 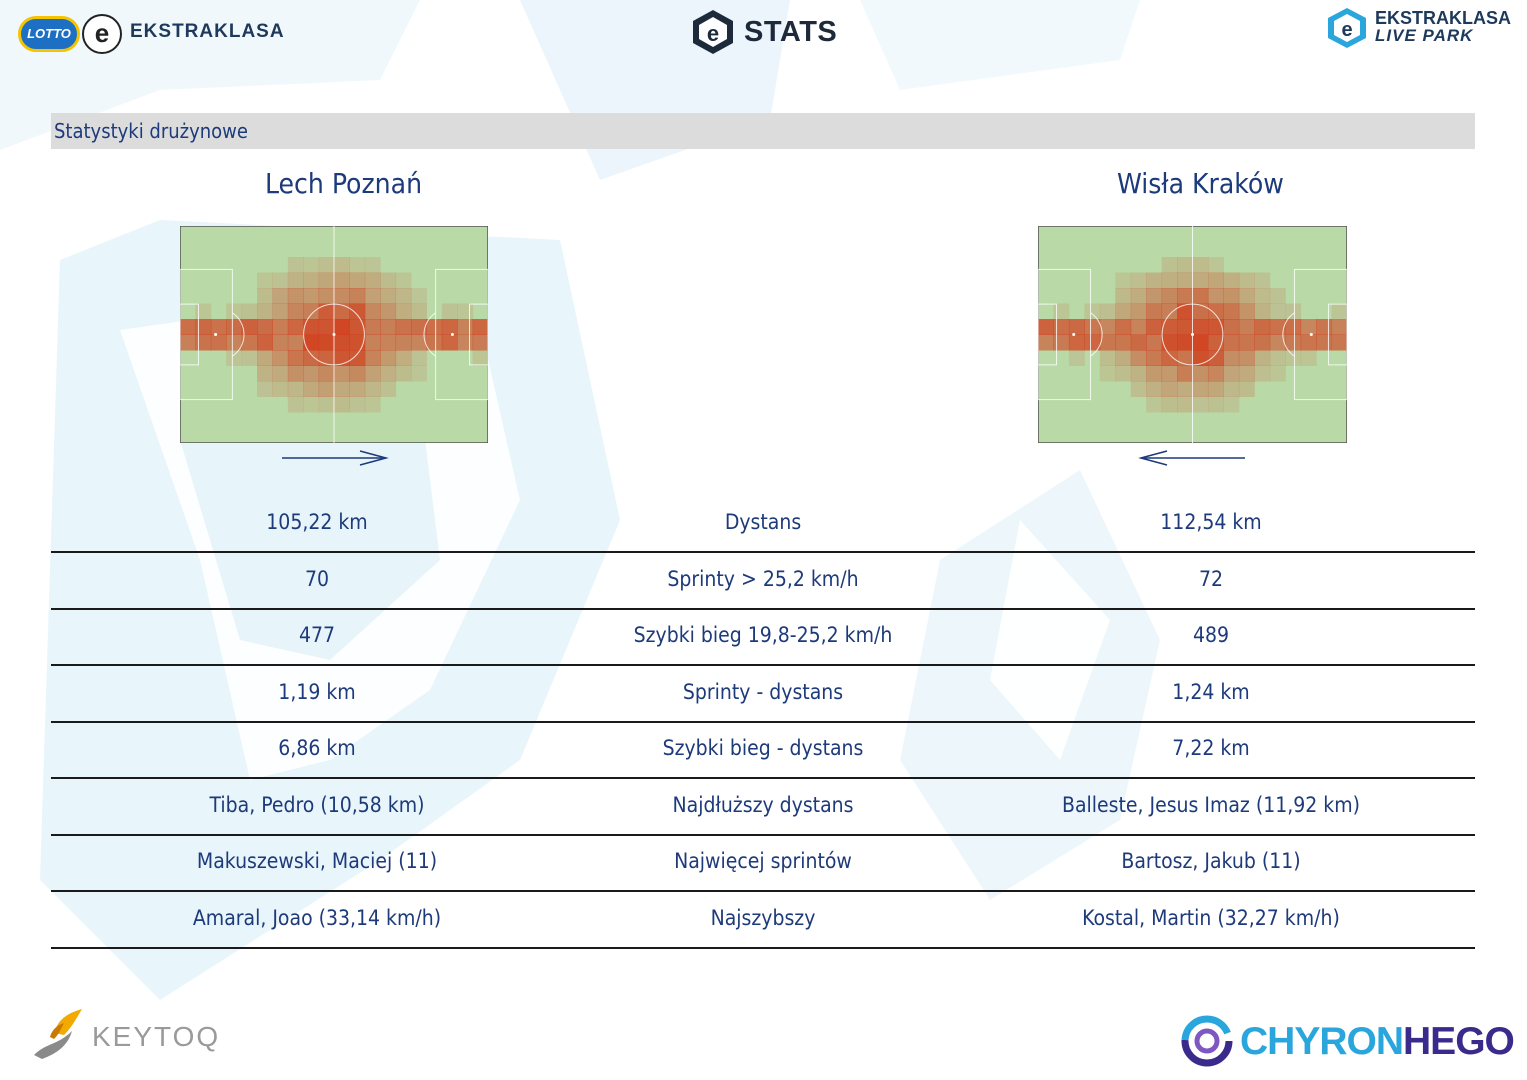 I want to click on stats-row: 477 Szybki bieg 19,8-25,2 km/h 489, so click(x=763, y=635).